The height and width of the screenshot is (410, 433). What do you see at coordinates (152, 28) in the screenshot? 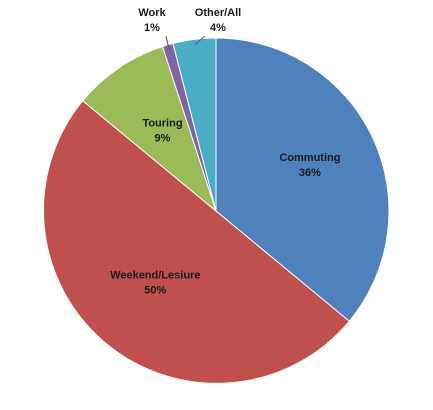
I see `slice-value-work: 1%` at bounding box center [152, 28].